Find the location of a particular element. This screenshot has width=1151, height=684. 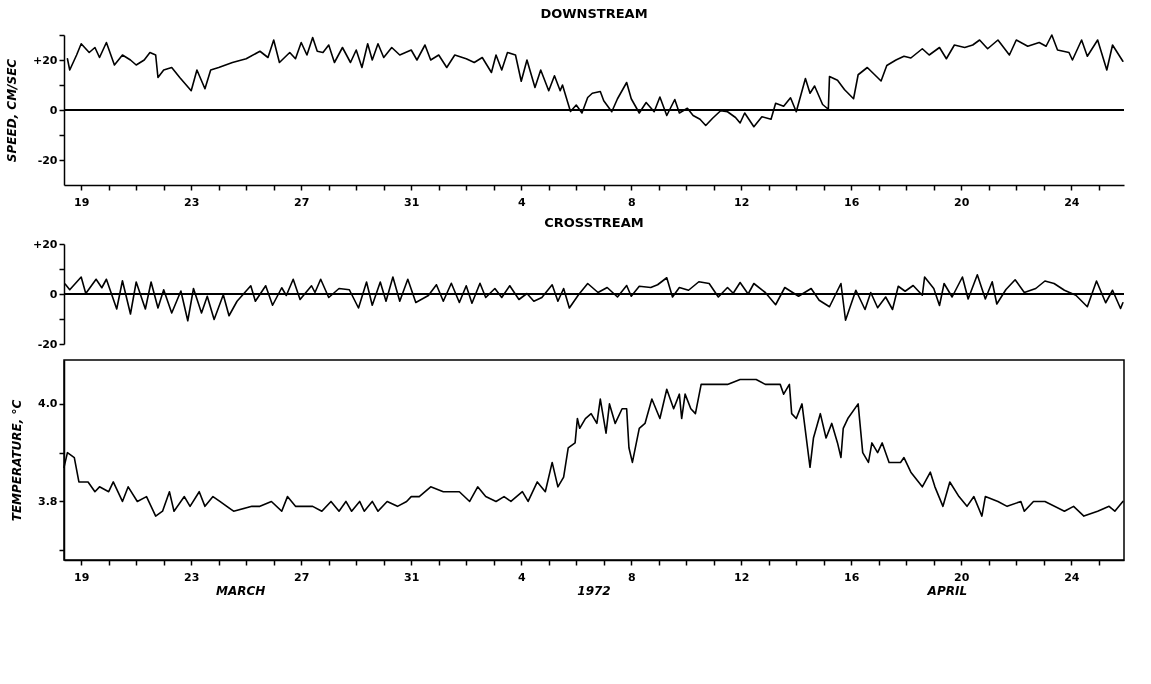

y-axis-title: TEMPERATURE, °C is located at coordinates (17, 460).